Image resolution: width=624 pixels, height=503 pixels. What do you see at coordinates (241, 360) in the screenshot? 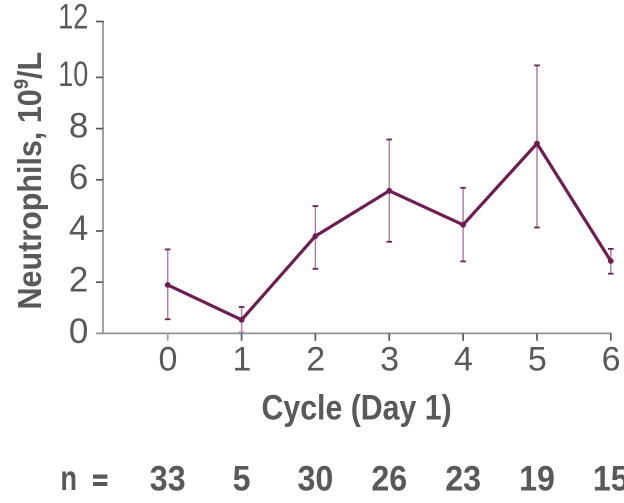
I see `svg-text: 1` at bounding box center [241, 360].